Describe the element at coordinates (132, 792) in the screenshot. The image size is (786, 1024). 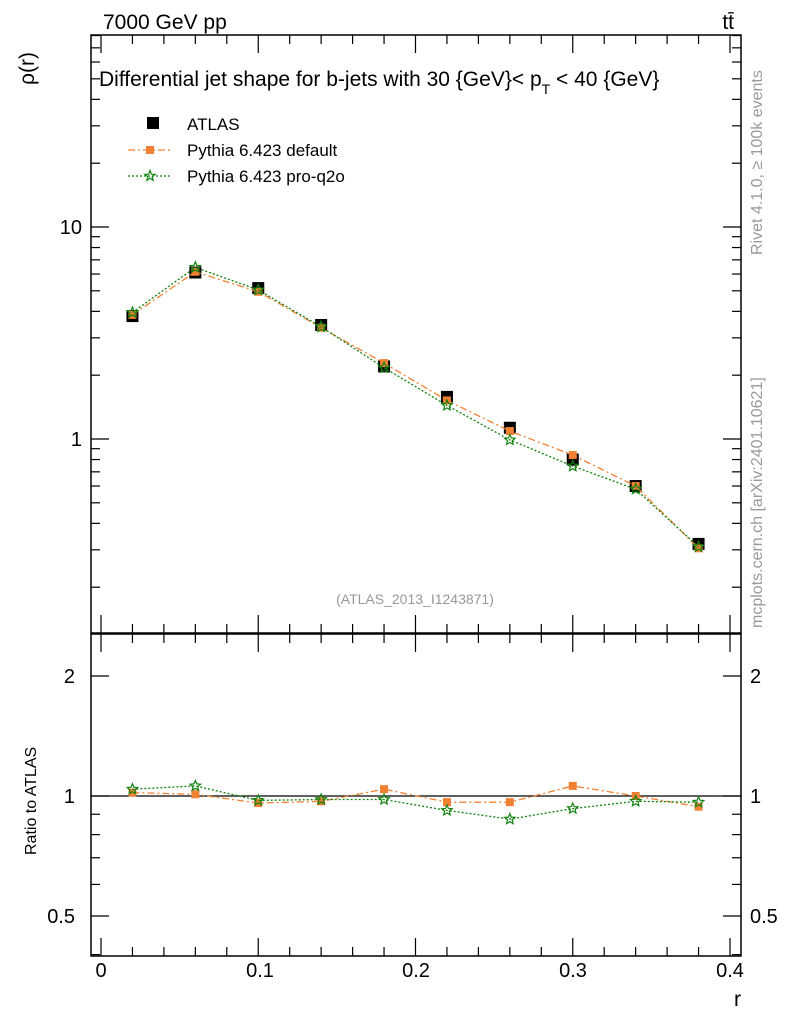
I see `point-default-0.02` at that location.